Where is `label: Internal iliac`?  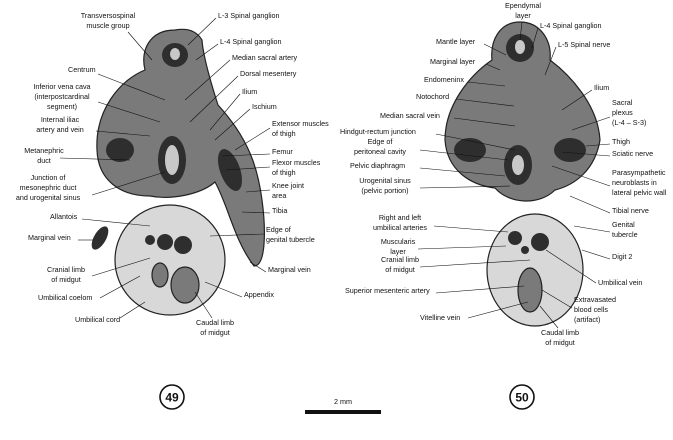
label: Internal iliac is located at coordinates (60, 119).